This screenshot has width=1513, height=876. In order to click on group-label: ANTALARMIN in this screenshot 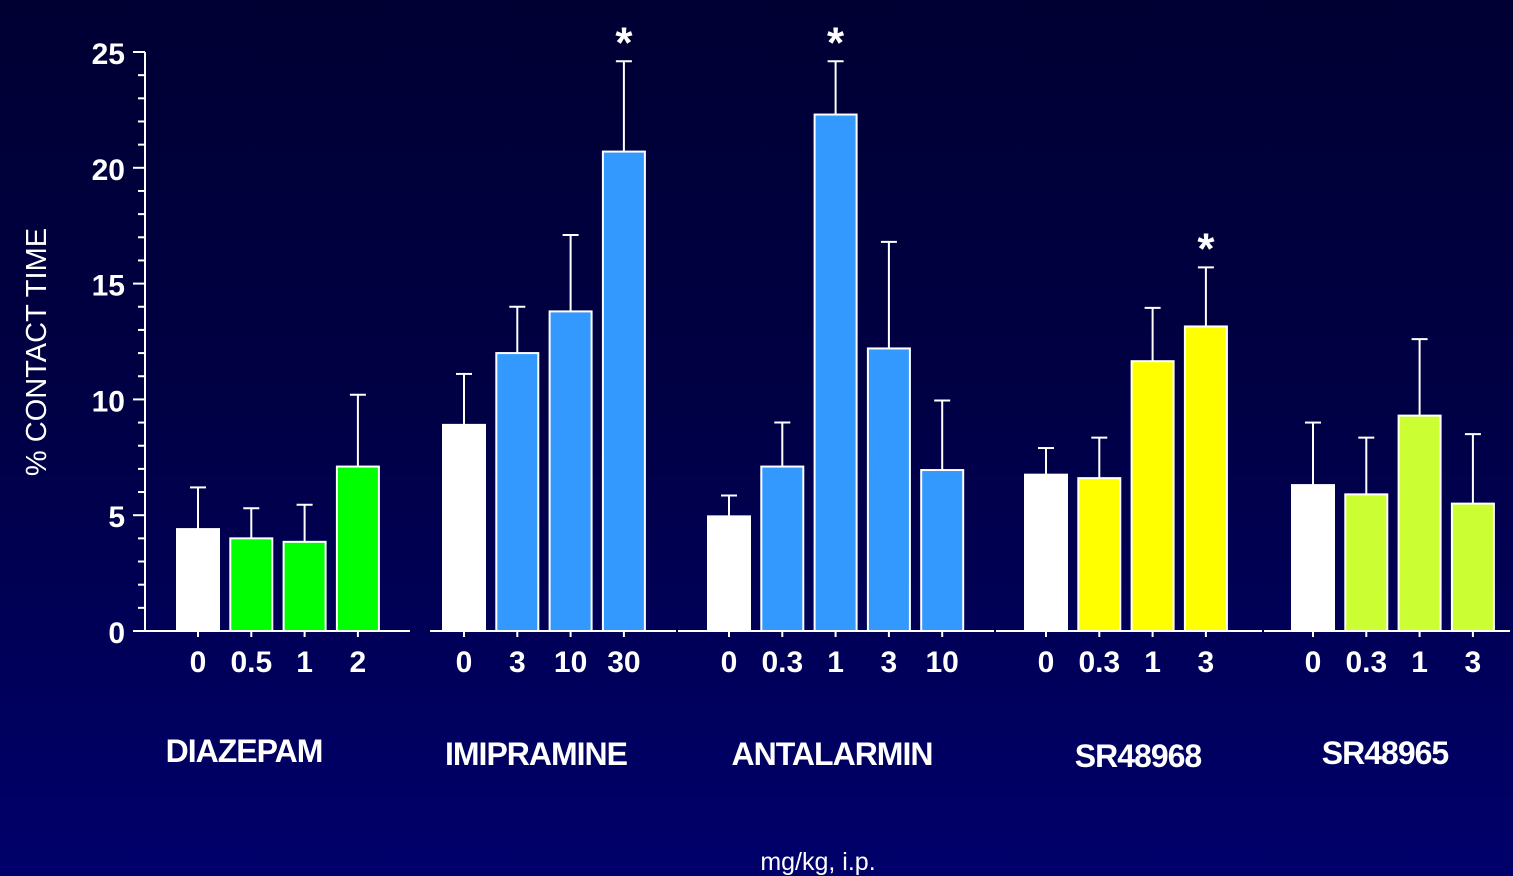, I will do `click(832, 754)`.